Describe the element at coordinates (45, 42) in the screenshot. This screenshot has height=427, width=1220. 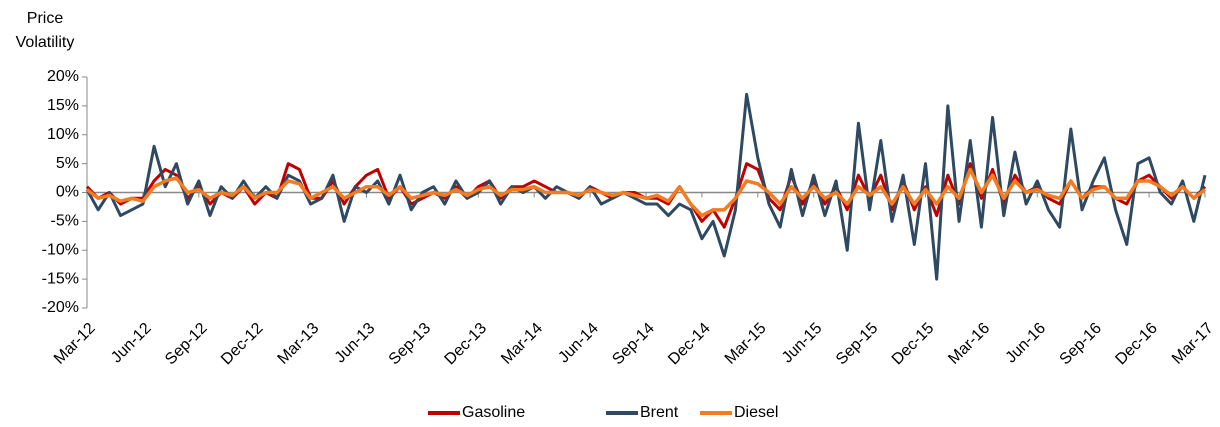
I see `y-axis-title: Volatility` at that location.